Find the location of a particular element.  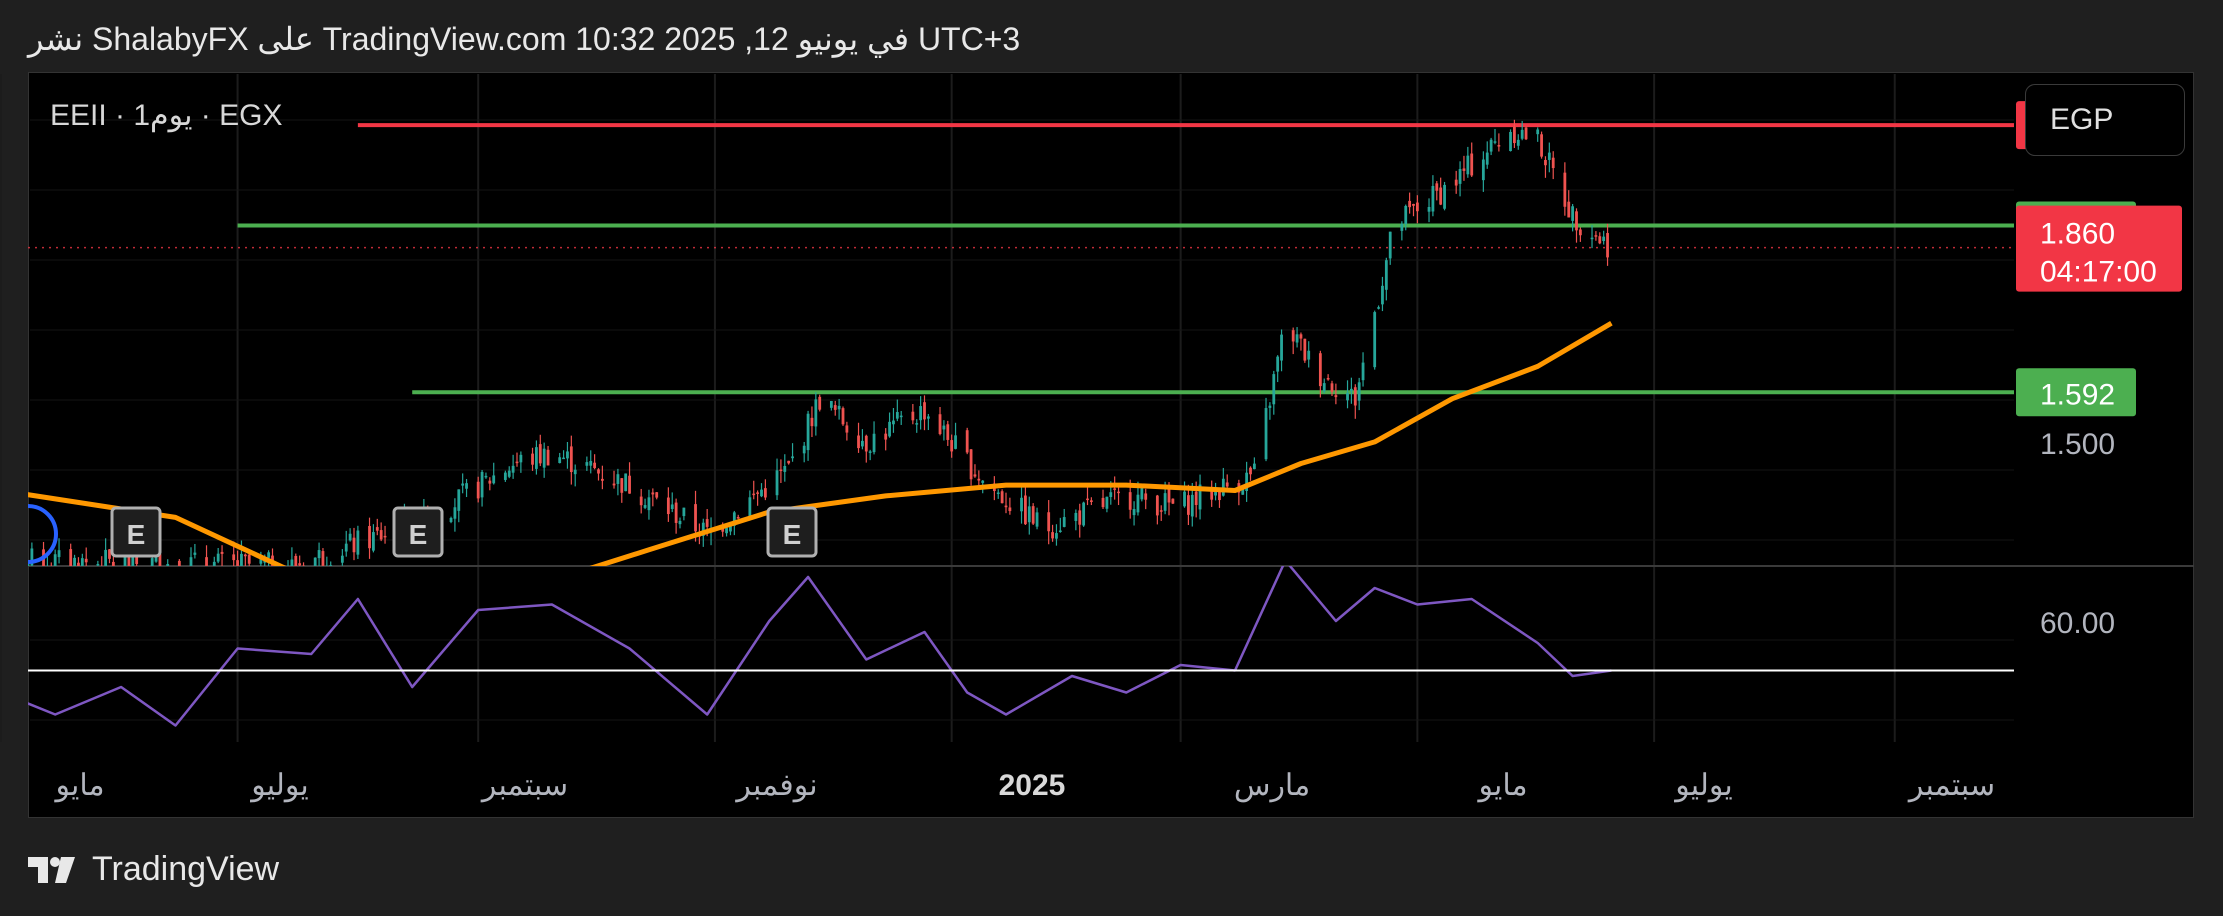

currency-selector: EGP is located at coordinates (2105, 120).